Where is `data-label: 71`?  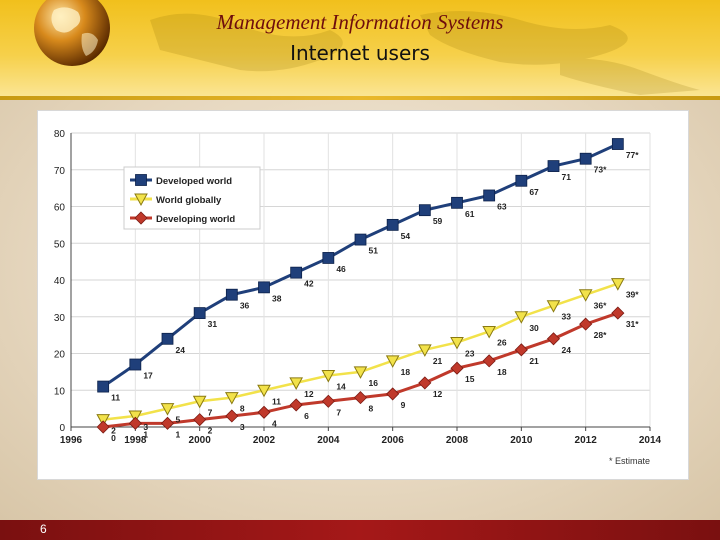 data-label: 71 is located at coordinates (567, 177).